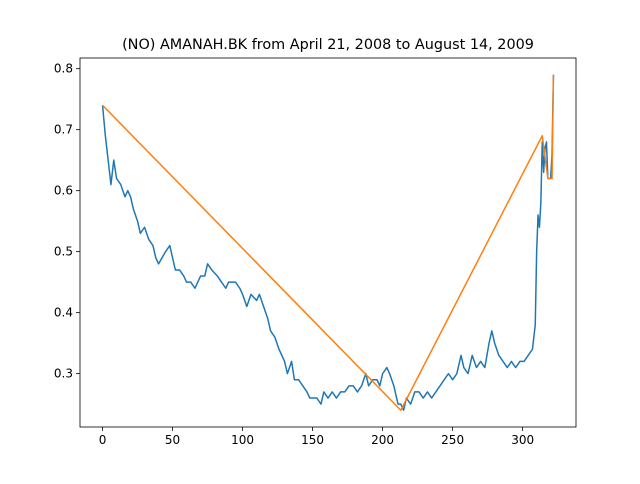 This screenshot has height=484, width=640. I want to click on x-tick-label: 200, so click(382, 440).